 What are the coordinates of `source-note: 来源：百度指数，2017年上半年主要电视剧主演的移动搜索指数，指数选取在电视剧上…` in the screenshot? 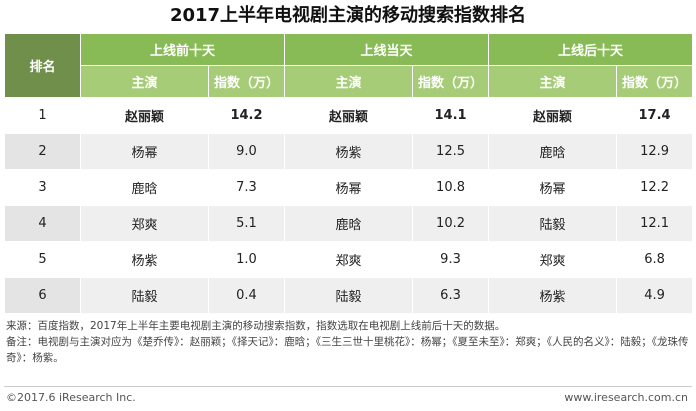 It's located at (256, 326).